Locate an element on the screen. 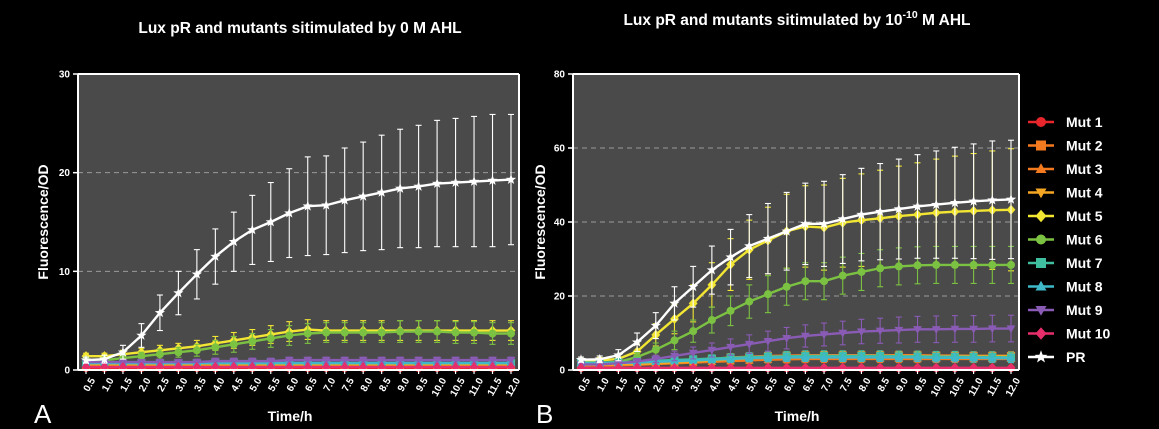 The width and height of the screenshot is (1159, 429). panel-b-label: B is located at coordinates (544, 414).